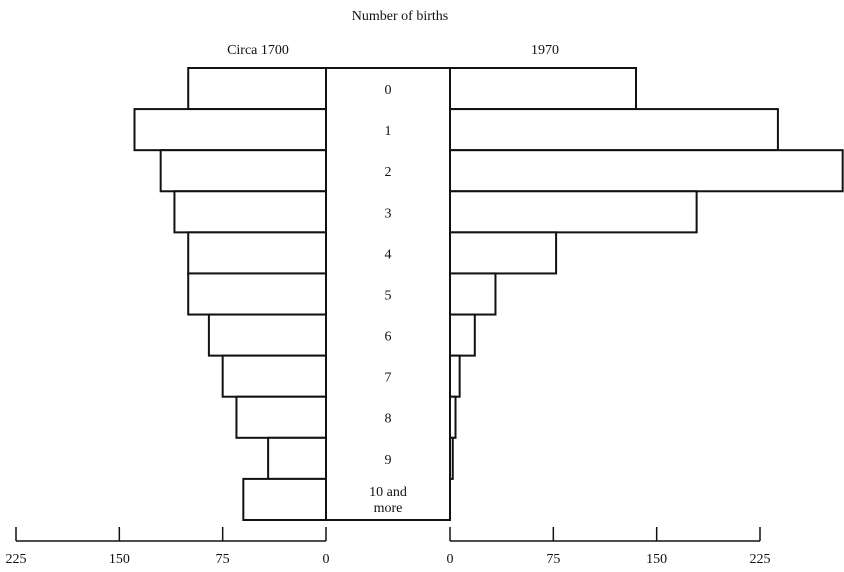 The width and height of the screenshot is (844, 572). I want to click on tick-label-left-0: 0, so click(326, 559).